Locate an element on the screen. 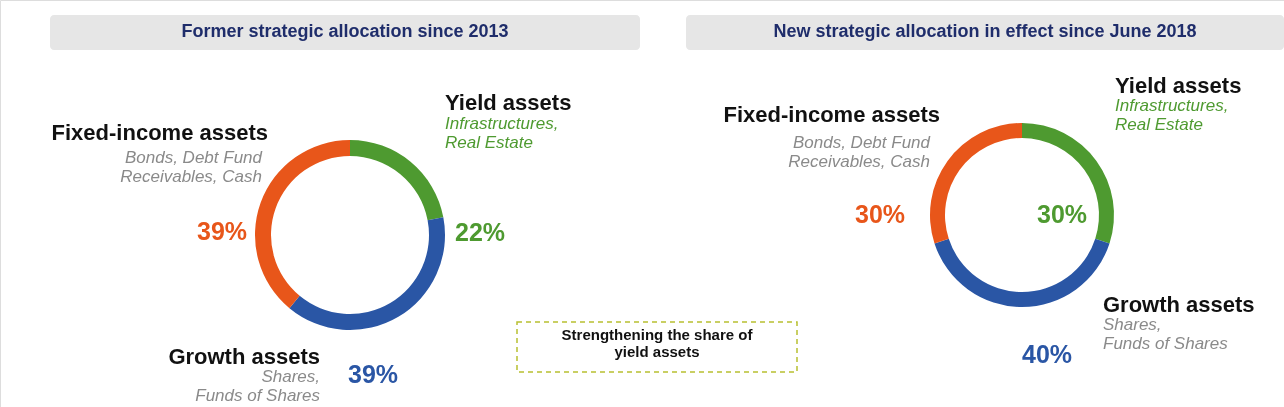 This screenshot has width=1284, height=407. data-label: 22% is located at coordinates (480, 232).